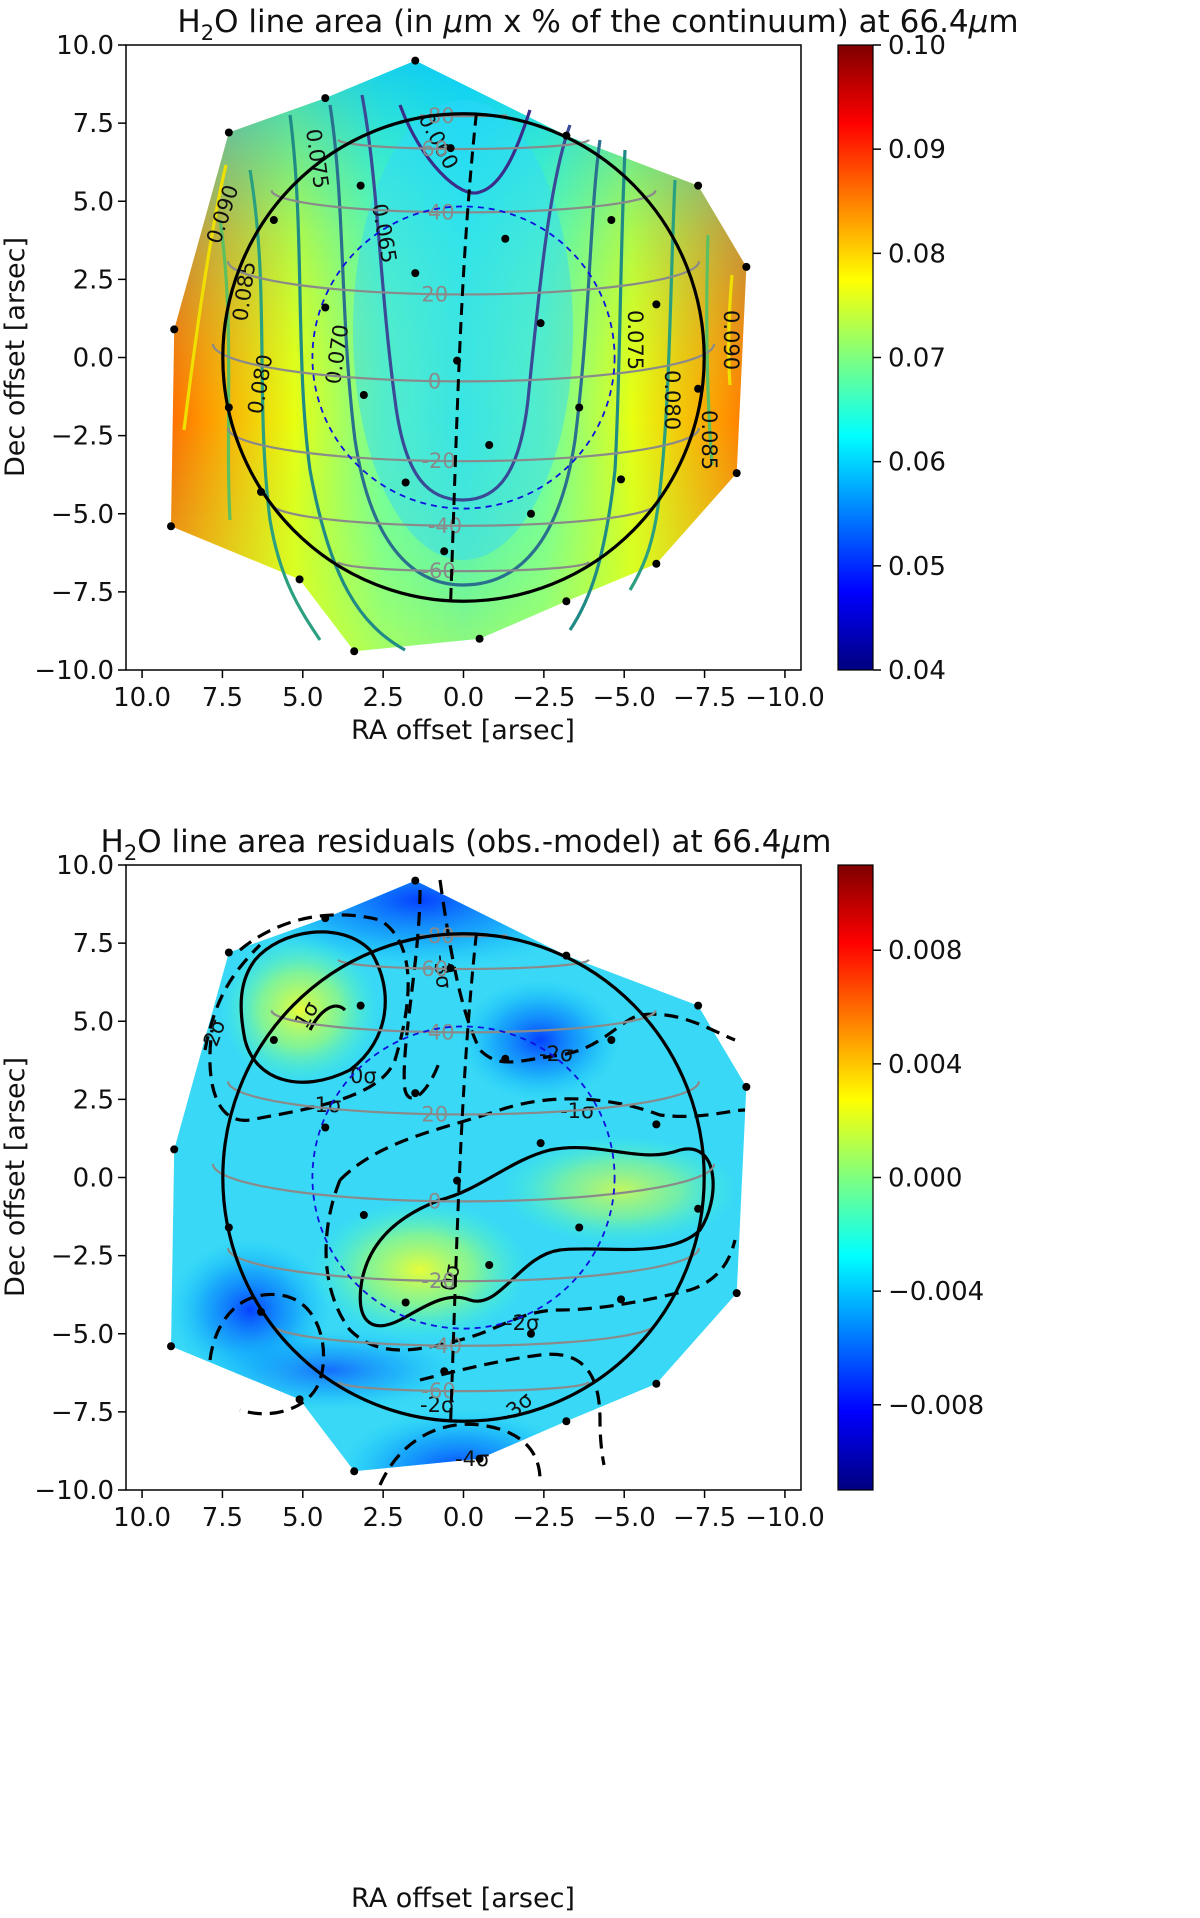 This screenshot has height=1918, width=1200. What do you see at coordinates (225, 370) in the screenshot?
I see `contour-0085-left` at bounding box center [225, 370].